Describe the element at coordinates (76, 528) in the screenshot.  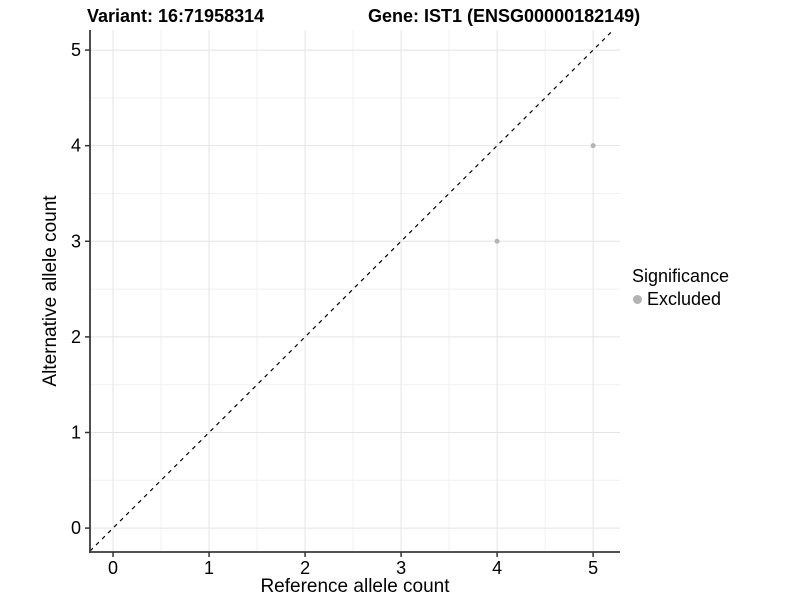
I see `y-tick-label: 0` at that location.